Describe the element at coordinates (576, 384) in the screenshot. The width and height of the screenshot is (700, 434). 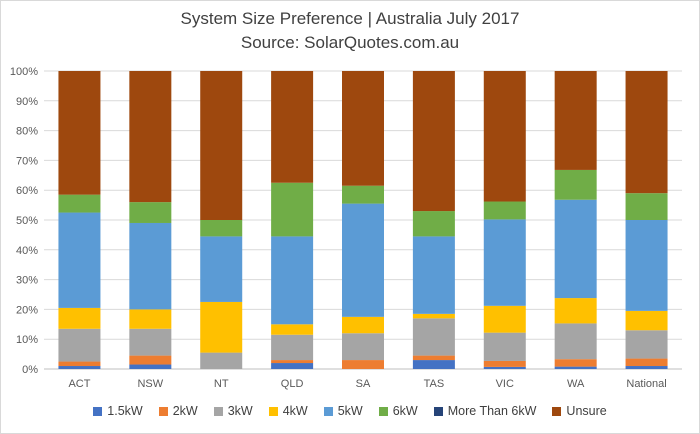
I see `x-tick-label: WA` at that location.